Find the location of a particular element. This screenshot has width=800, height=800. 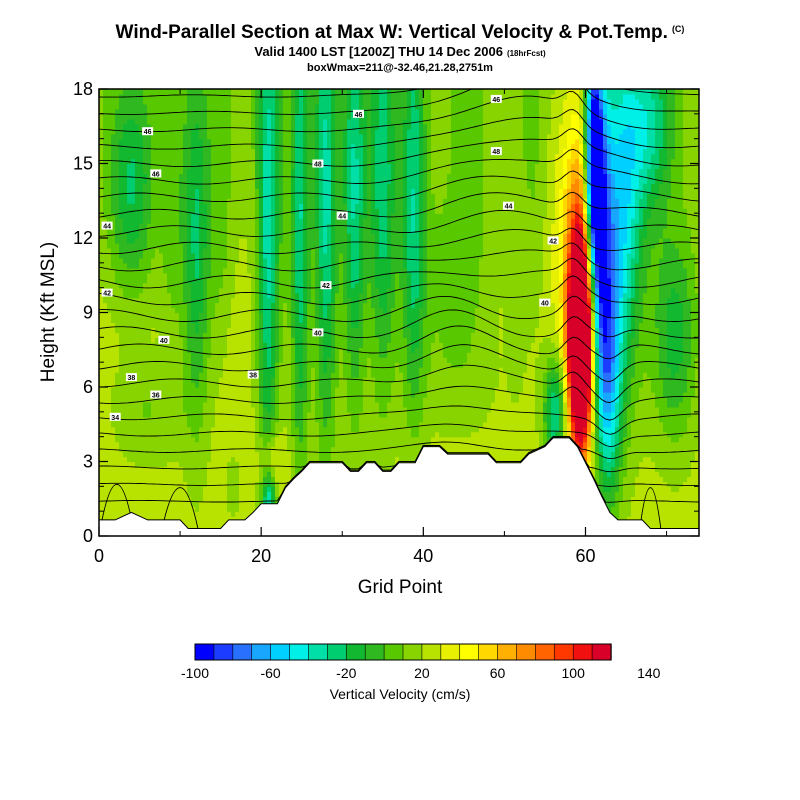

forecast-tag: (18hrFcst) is located at coordinates (526, 53).